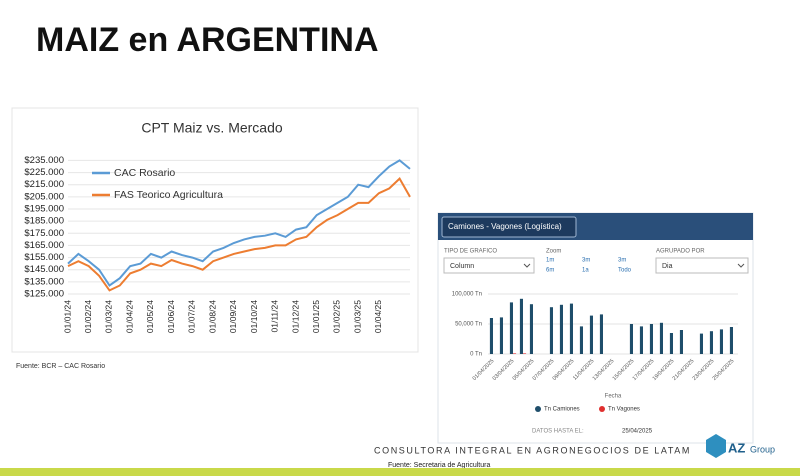 The height and width of the screenshot is (476, 800). What do you see at coordinates (550, 271) in the screenshot?
I see `zoom-option: 6m` at bounding box center [550, 271].